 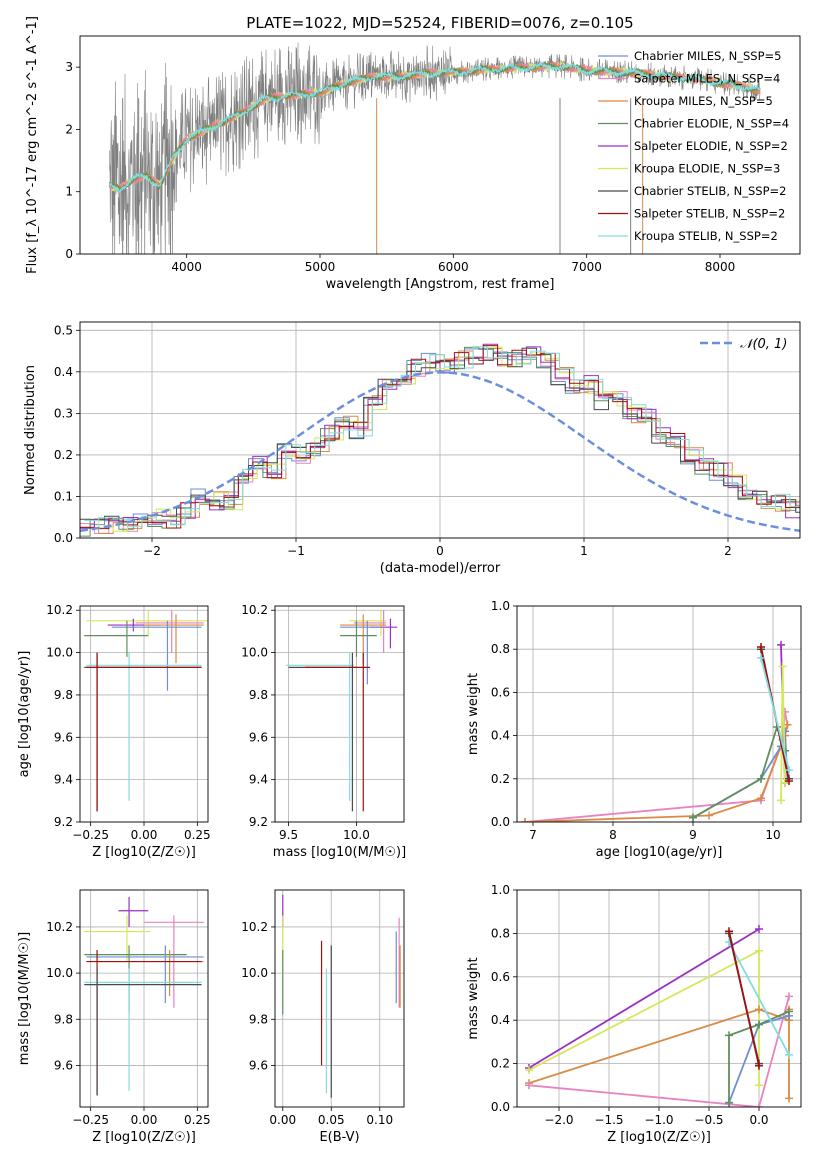 I want to click on weight_vs_Z-lines, so click(x=659, y=1016).